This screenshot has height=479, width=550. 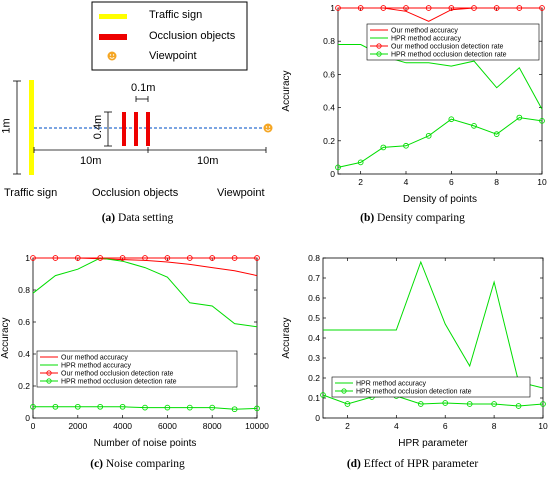 What do you see at coordinates (494, 426) in the screenshot?
I see `x-tick-label: 8` at bounding box center [494, 426].